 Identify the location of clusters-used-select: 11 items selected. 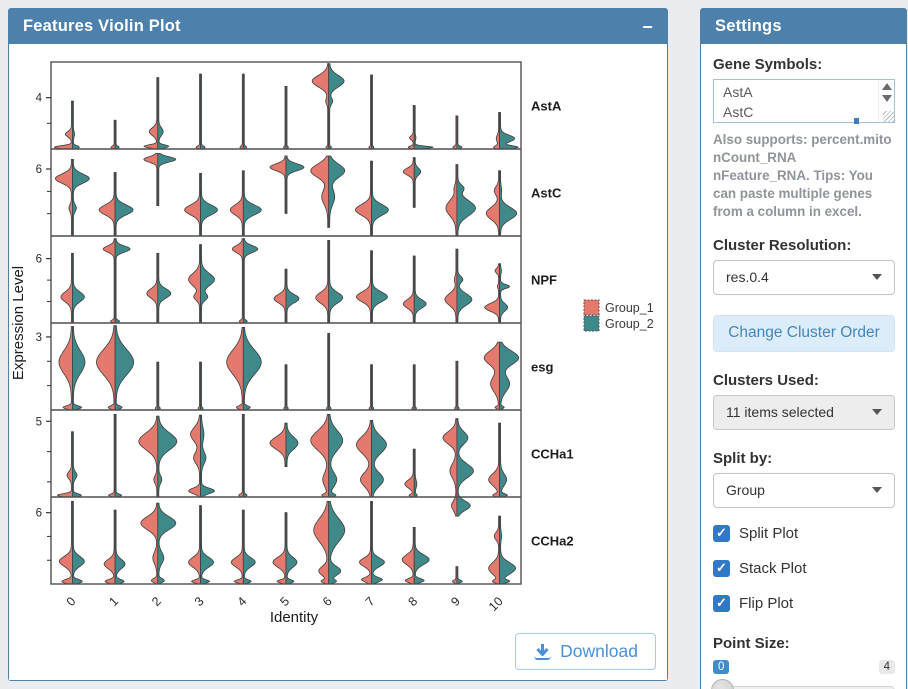
(804, 412).